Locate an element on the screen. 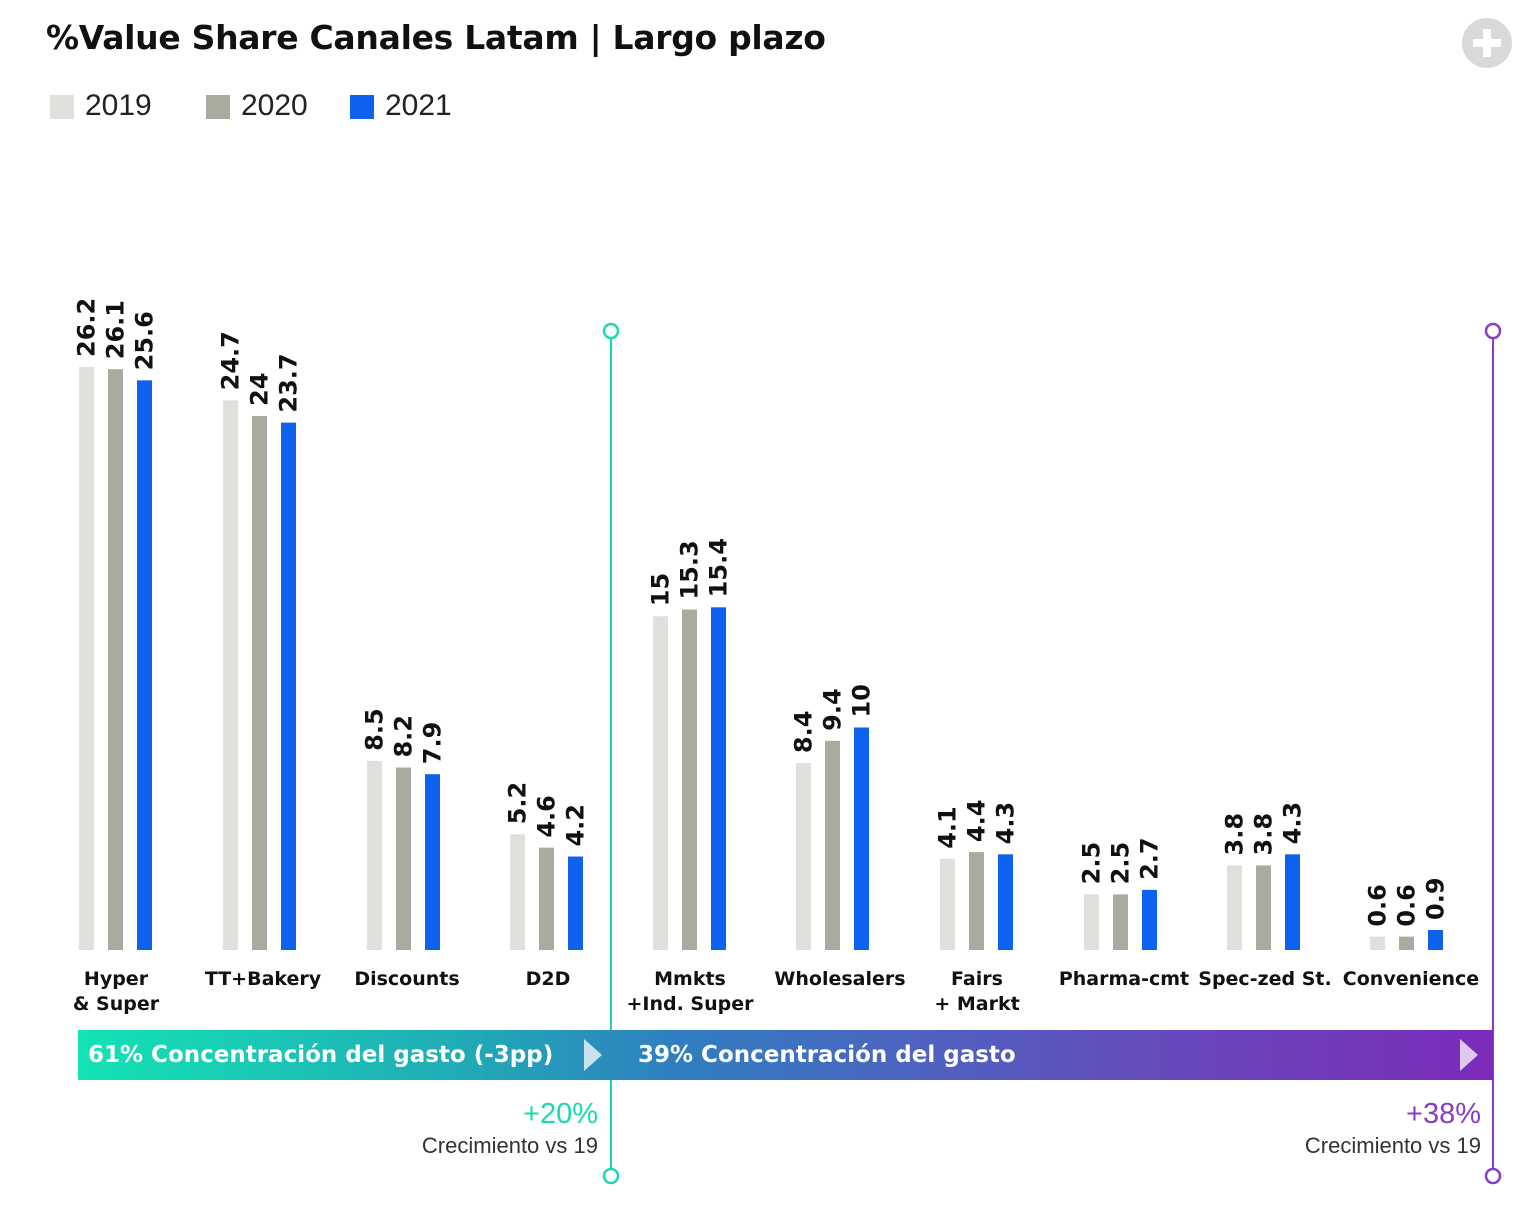 This screenshot has width=1532, height=1232. value-label-2019-3: 5.2 is located at coordinates (518, 803).